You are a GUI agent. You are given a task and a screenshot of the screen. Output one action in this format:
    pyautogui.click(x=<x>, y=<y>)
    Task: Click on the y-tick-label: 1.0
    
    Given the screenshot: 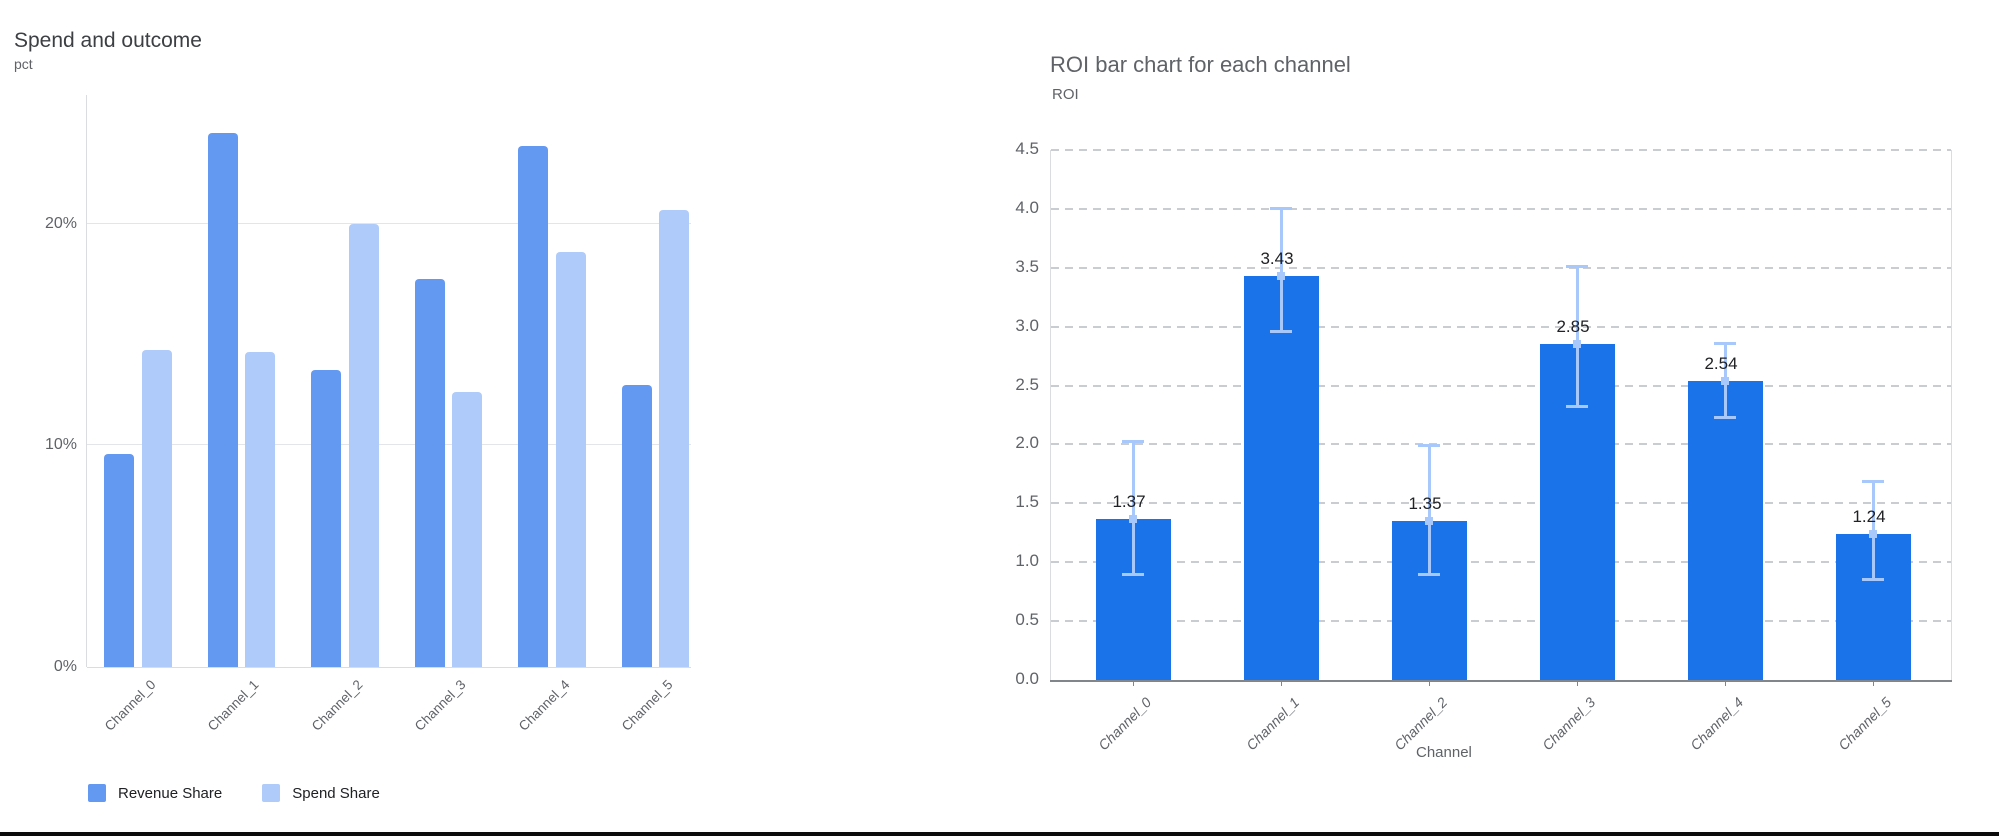 What is the action you would take?
    pyautogui.click(x=1027, y=561)
    